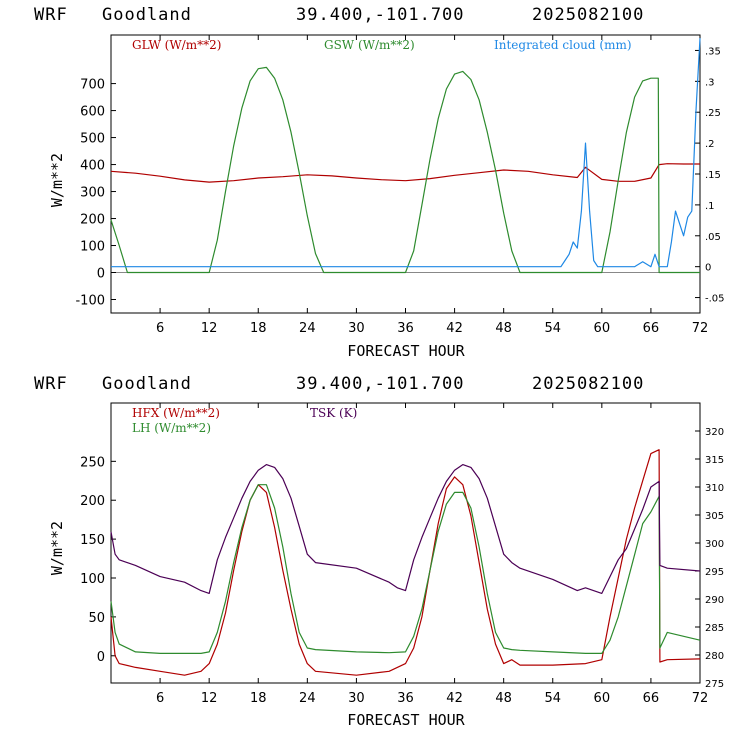  What do you see at coordinates (405, 173) in the screenshot?
I see `series-line-glw` at bounding box center [405, 173].